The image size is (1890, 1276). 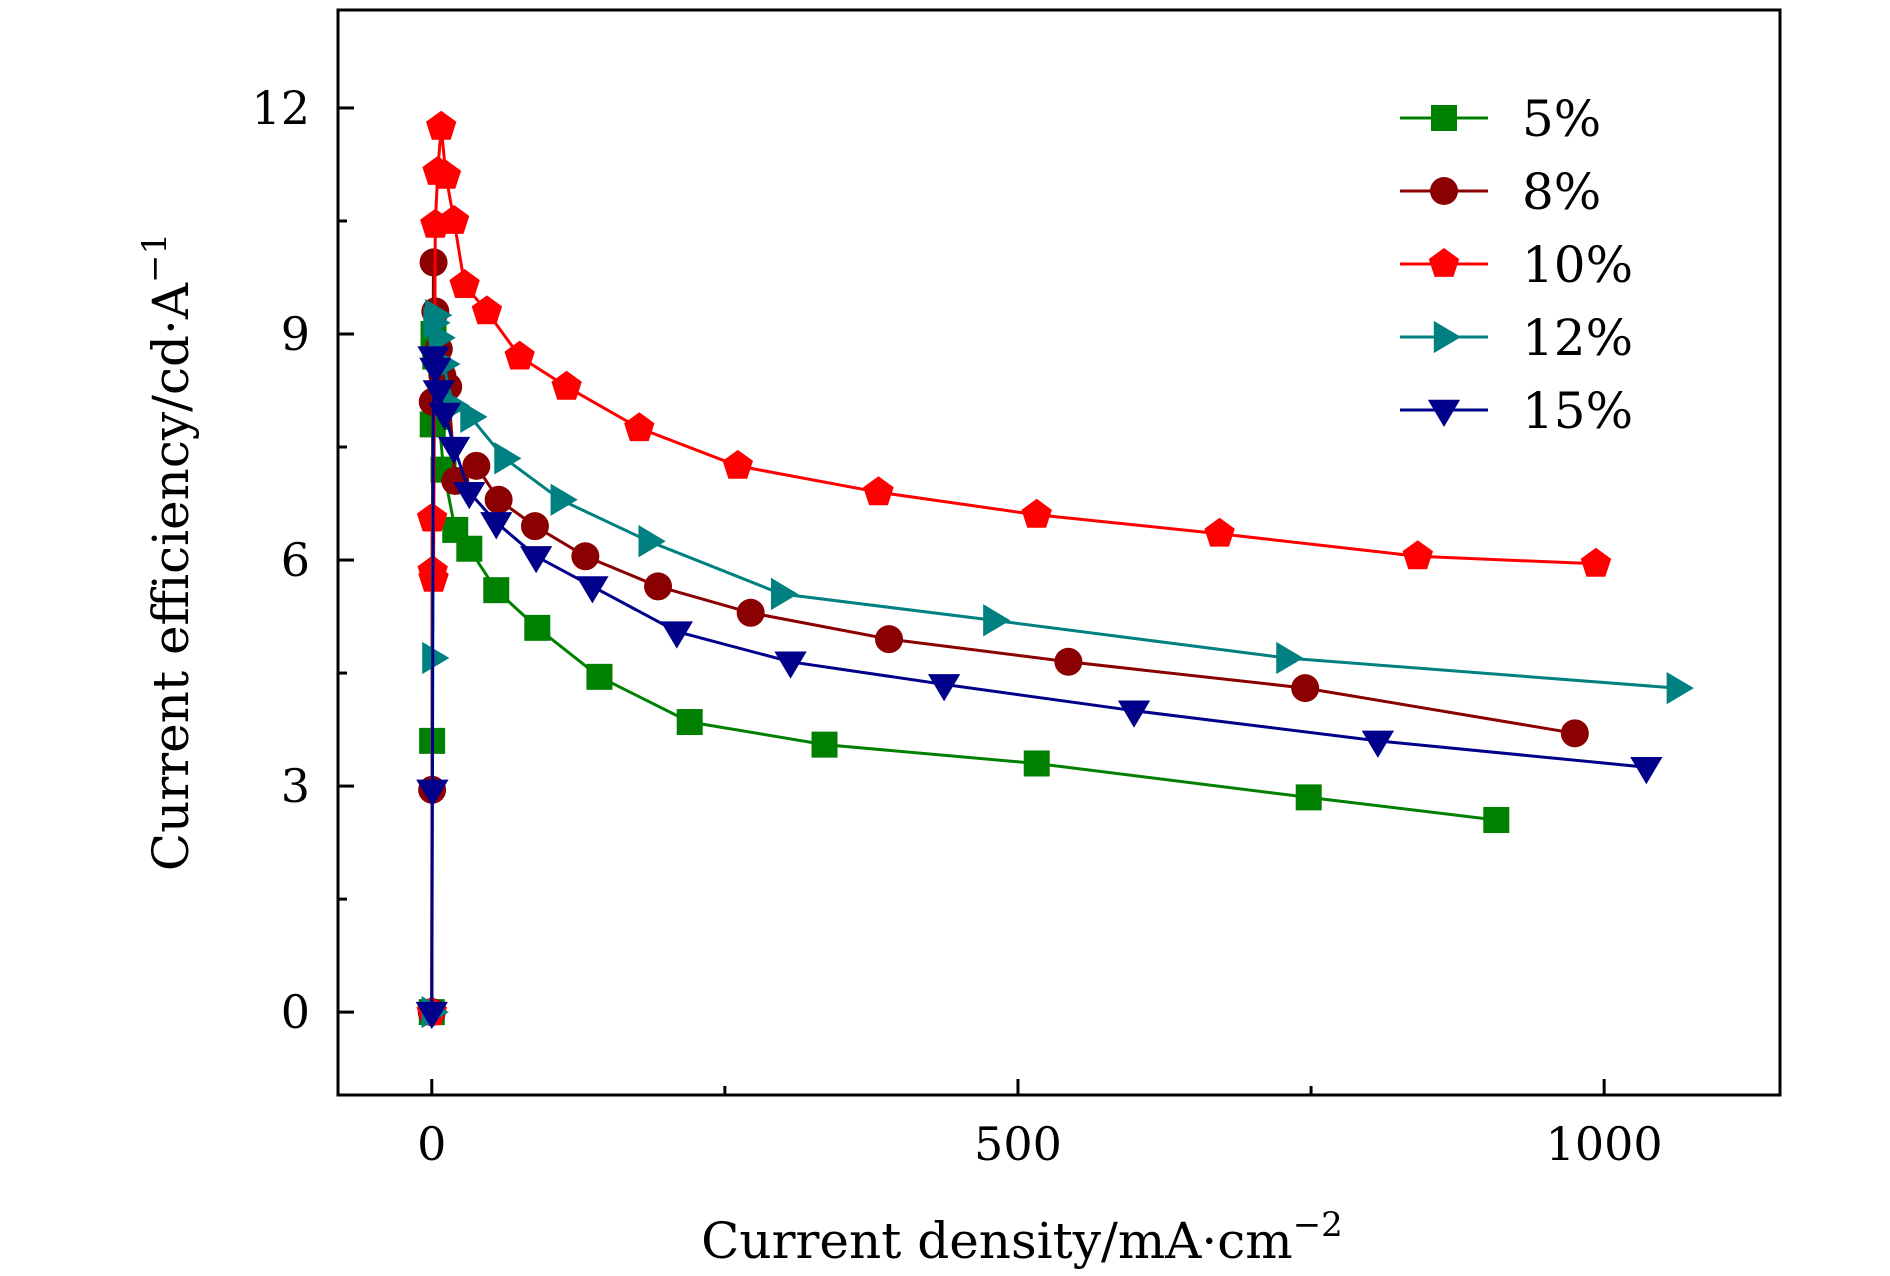 I want to click on legend-label: 8%, so click(x=1561, y=192).